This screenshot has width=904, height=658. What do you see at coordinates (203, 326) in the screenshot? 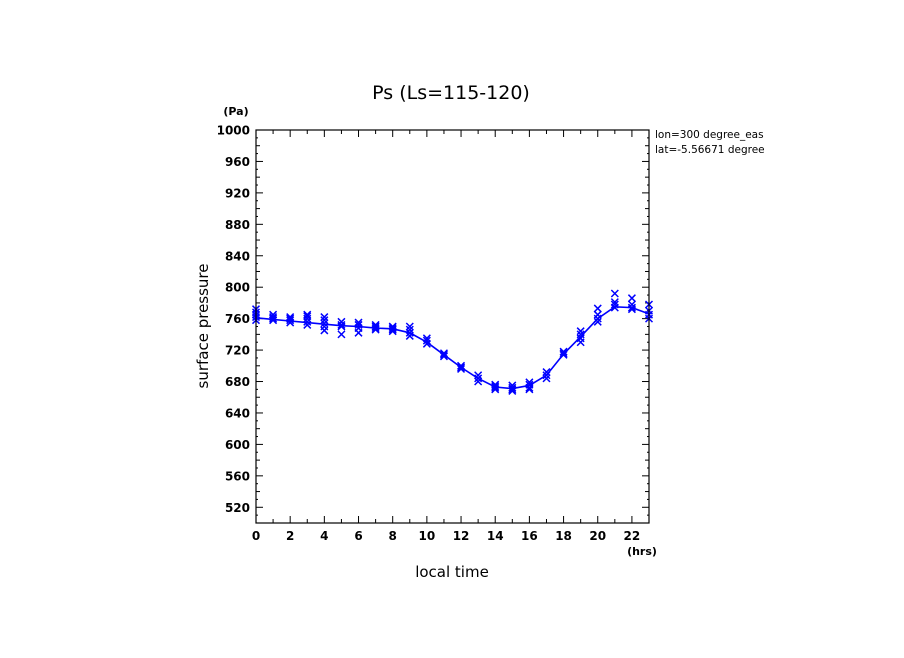
I see `y-axis-label: surface pressure` at bounding box center [203, 326].